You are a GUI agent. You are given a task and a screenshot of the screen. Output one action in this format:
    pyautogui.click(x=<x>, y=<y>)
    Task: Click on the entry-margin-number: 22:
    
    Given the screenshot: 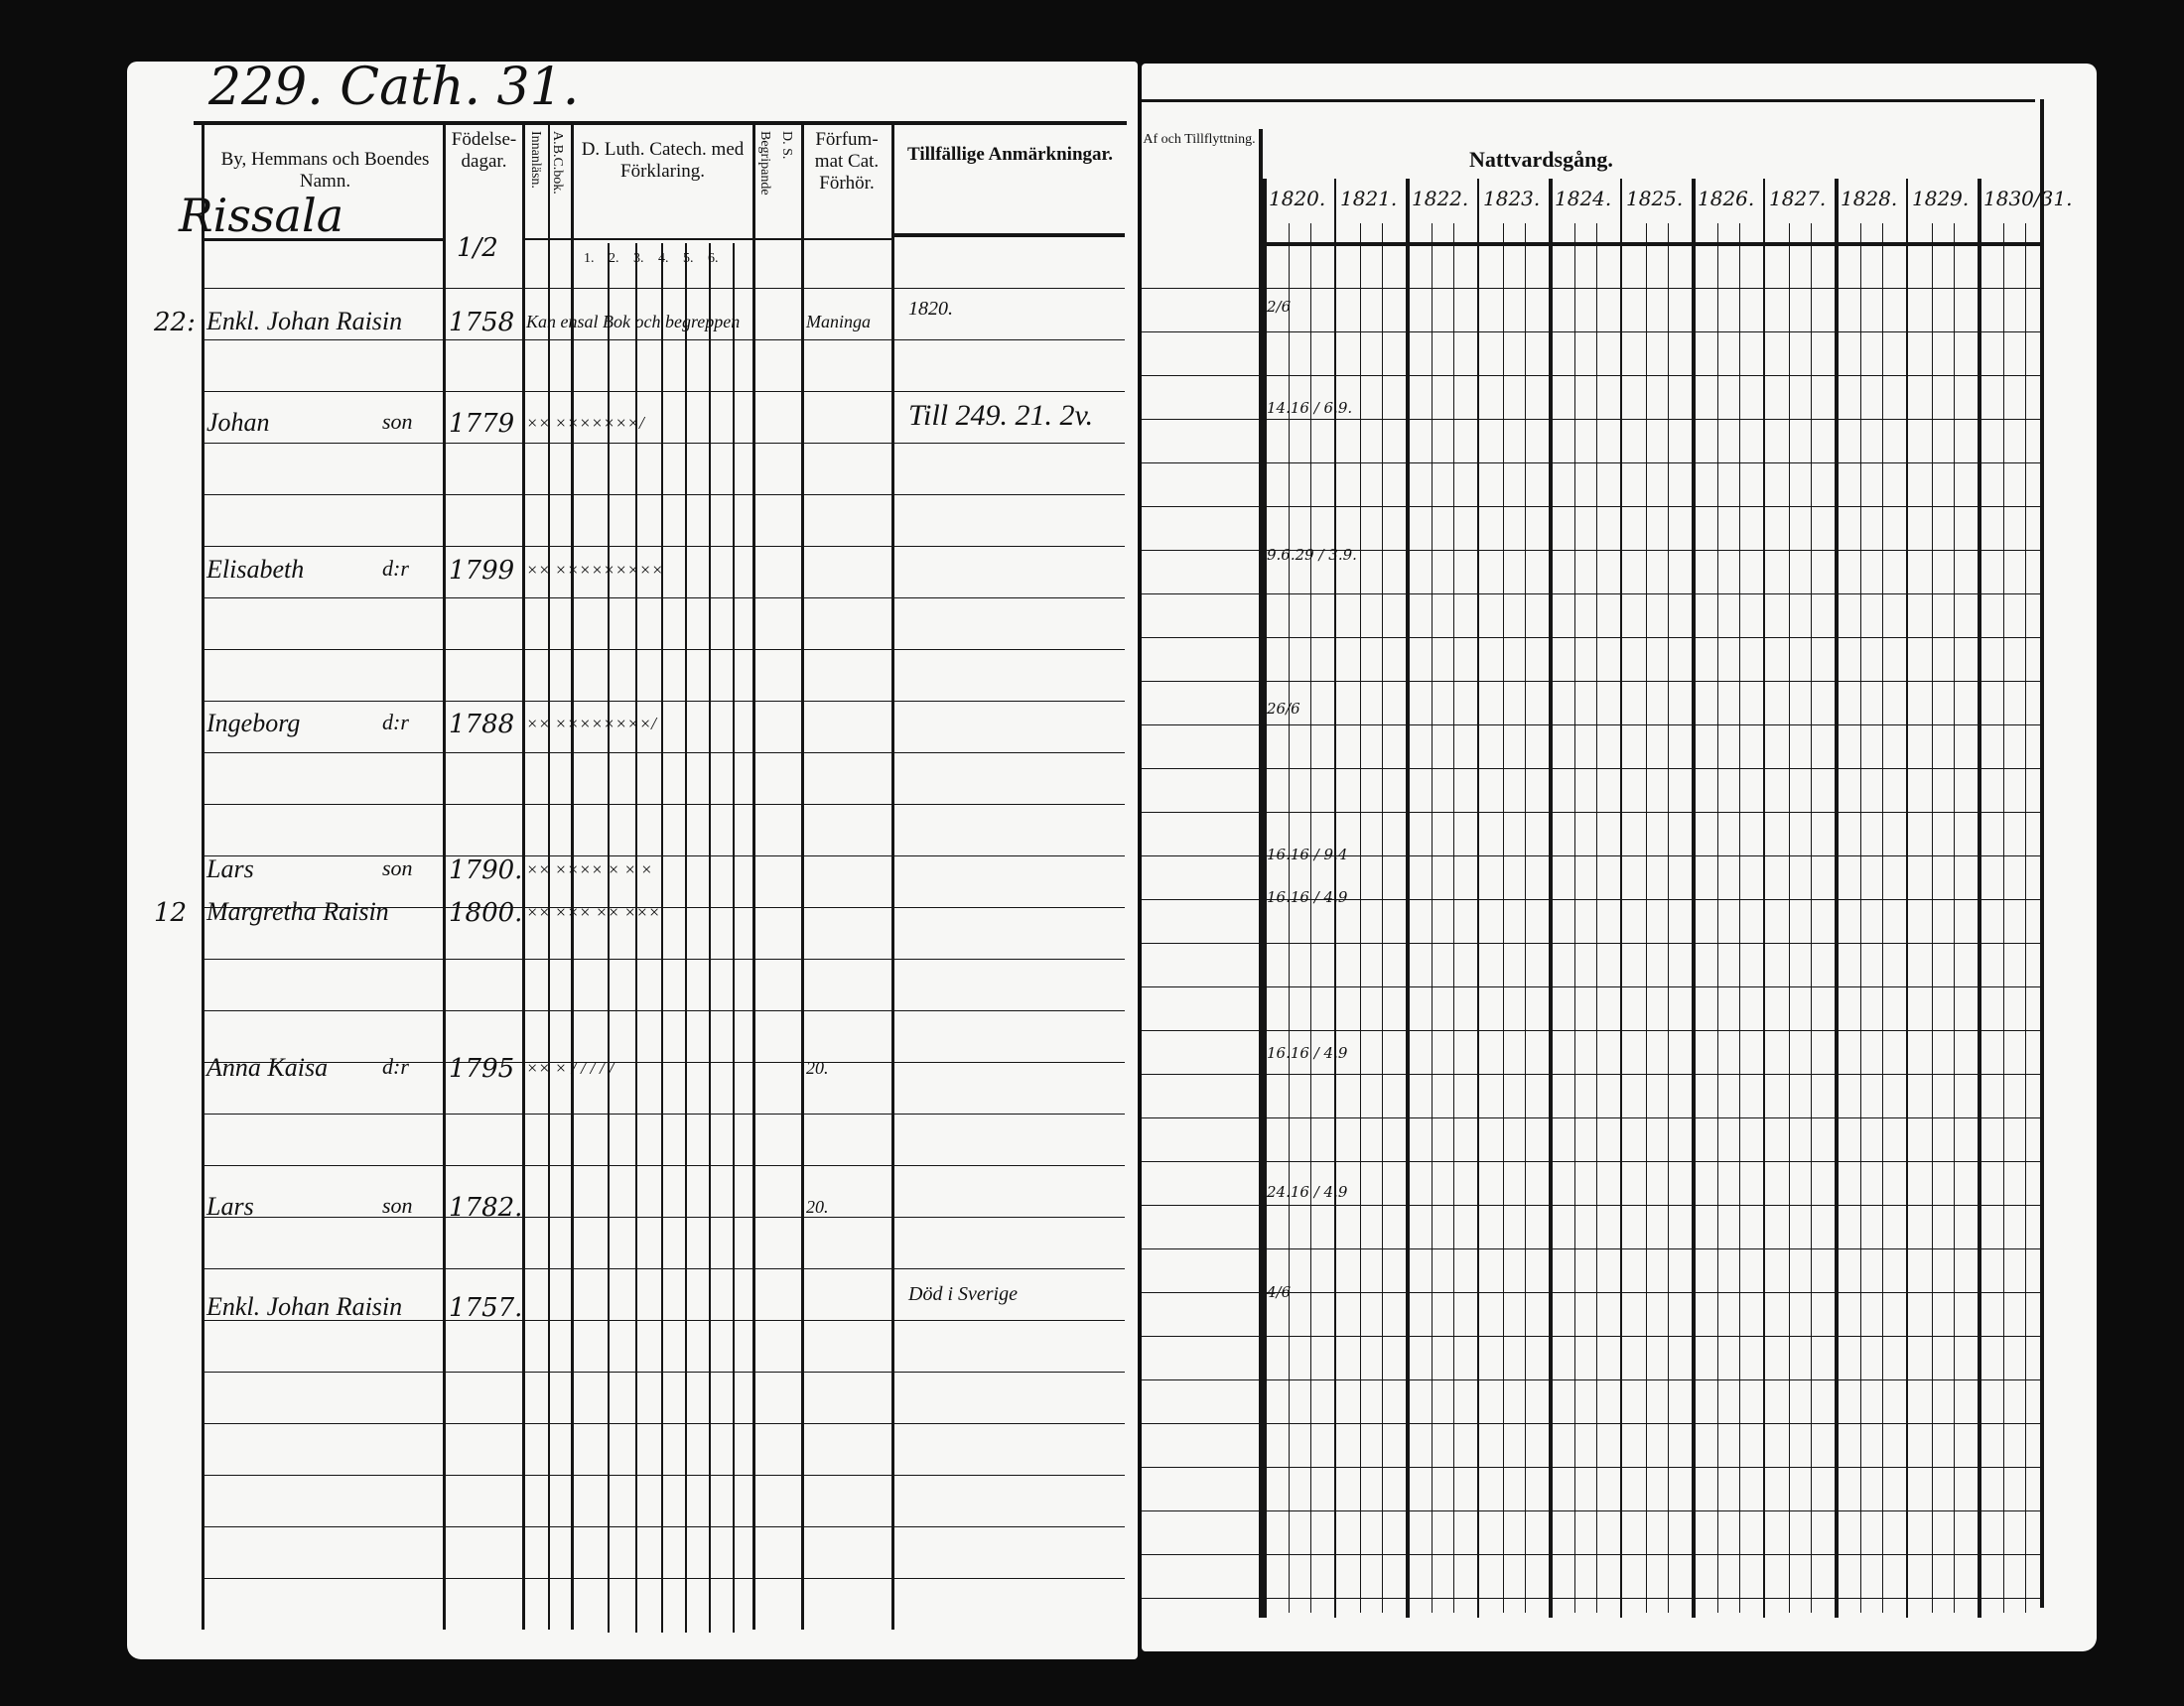 What is the action you would take?
    pyautogui.click(x=175, y=322)
    